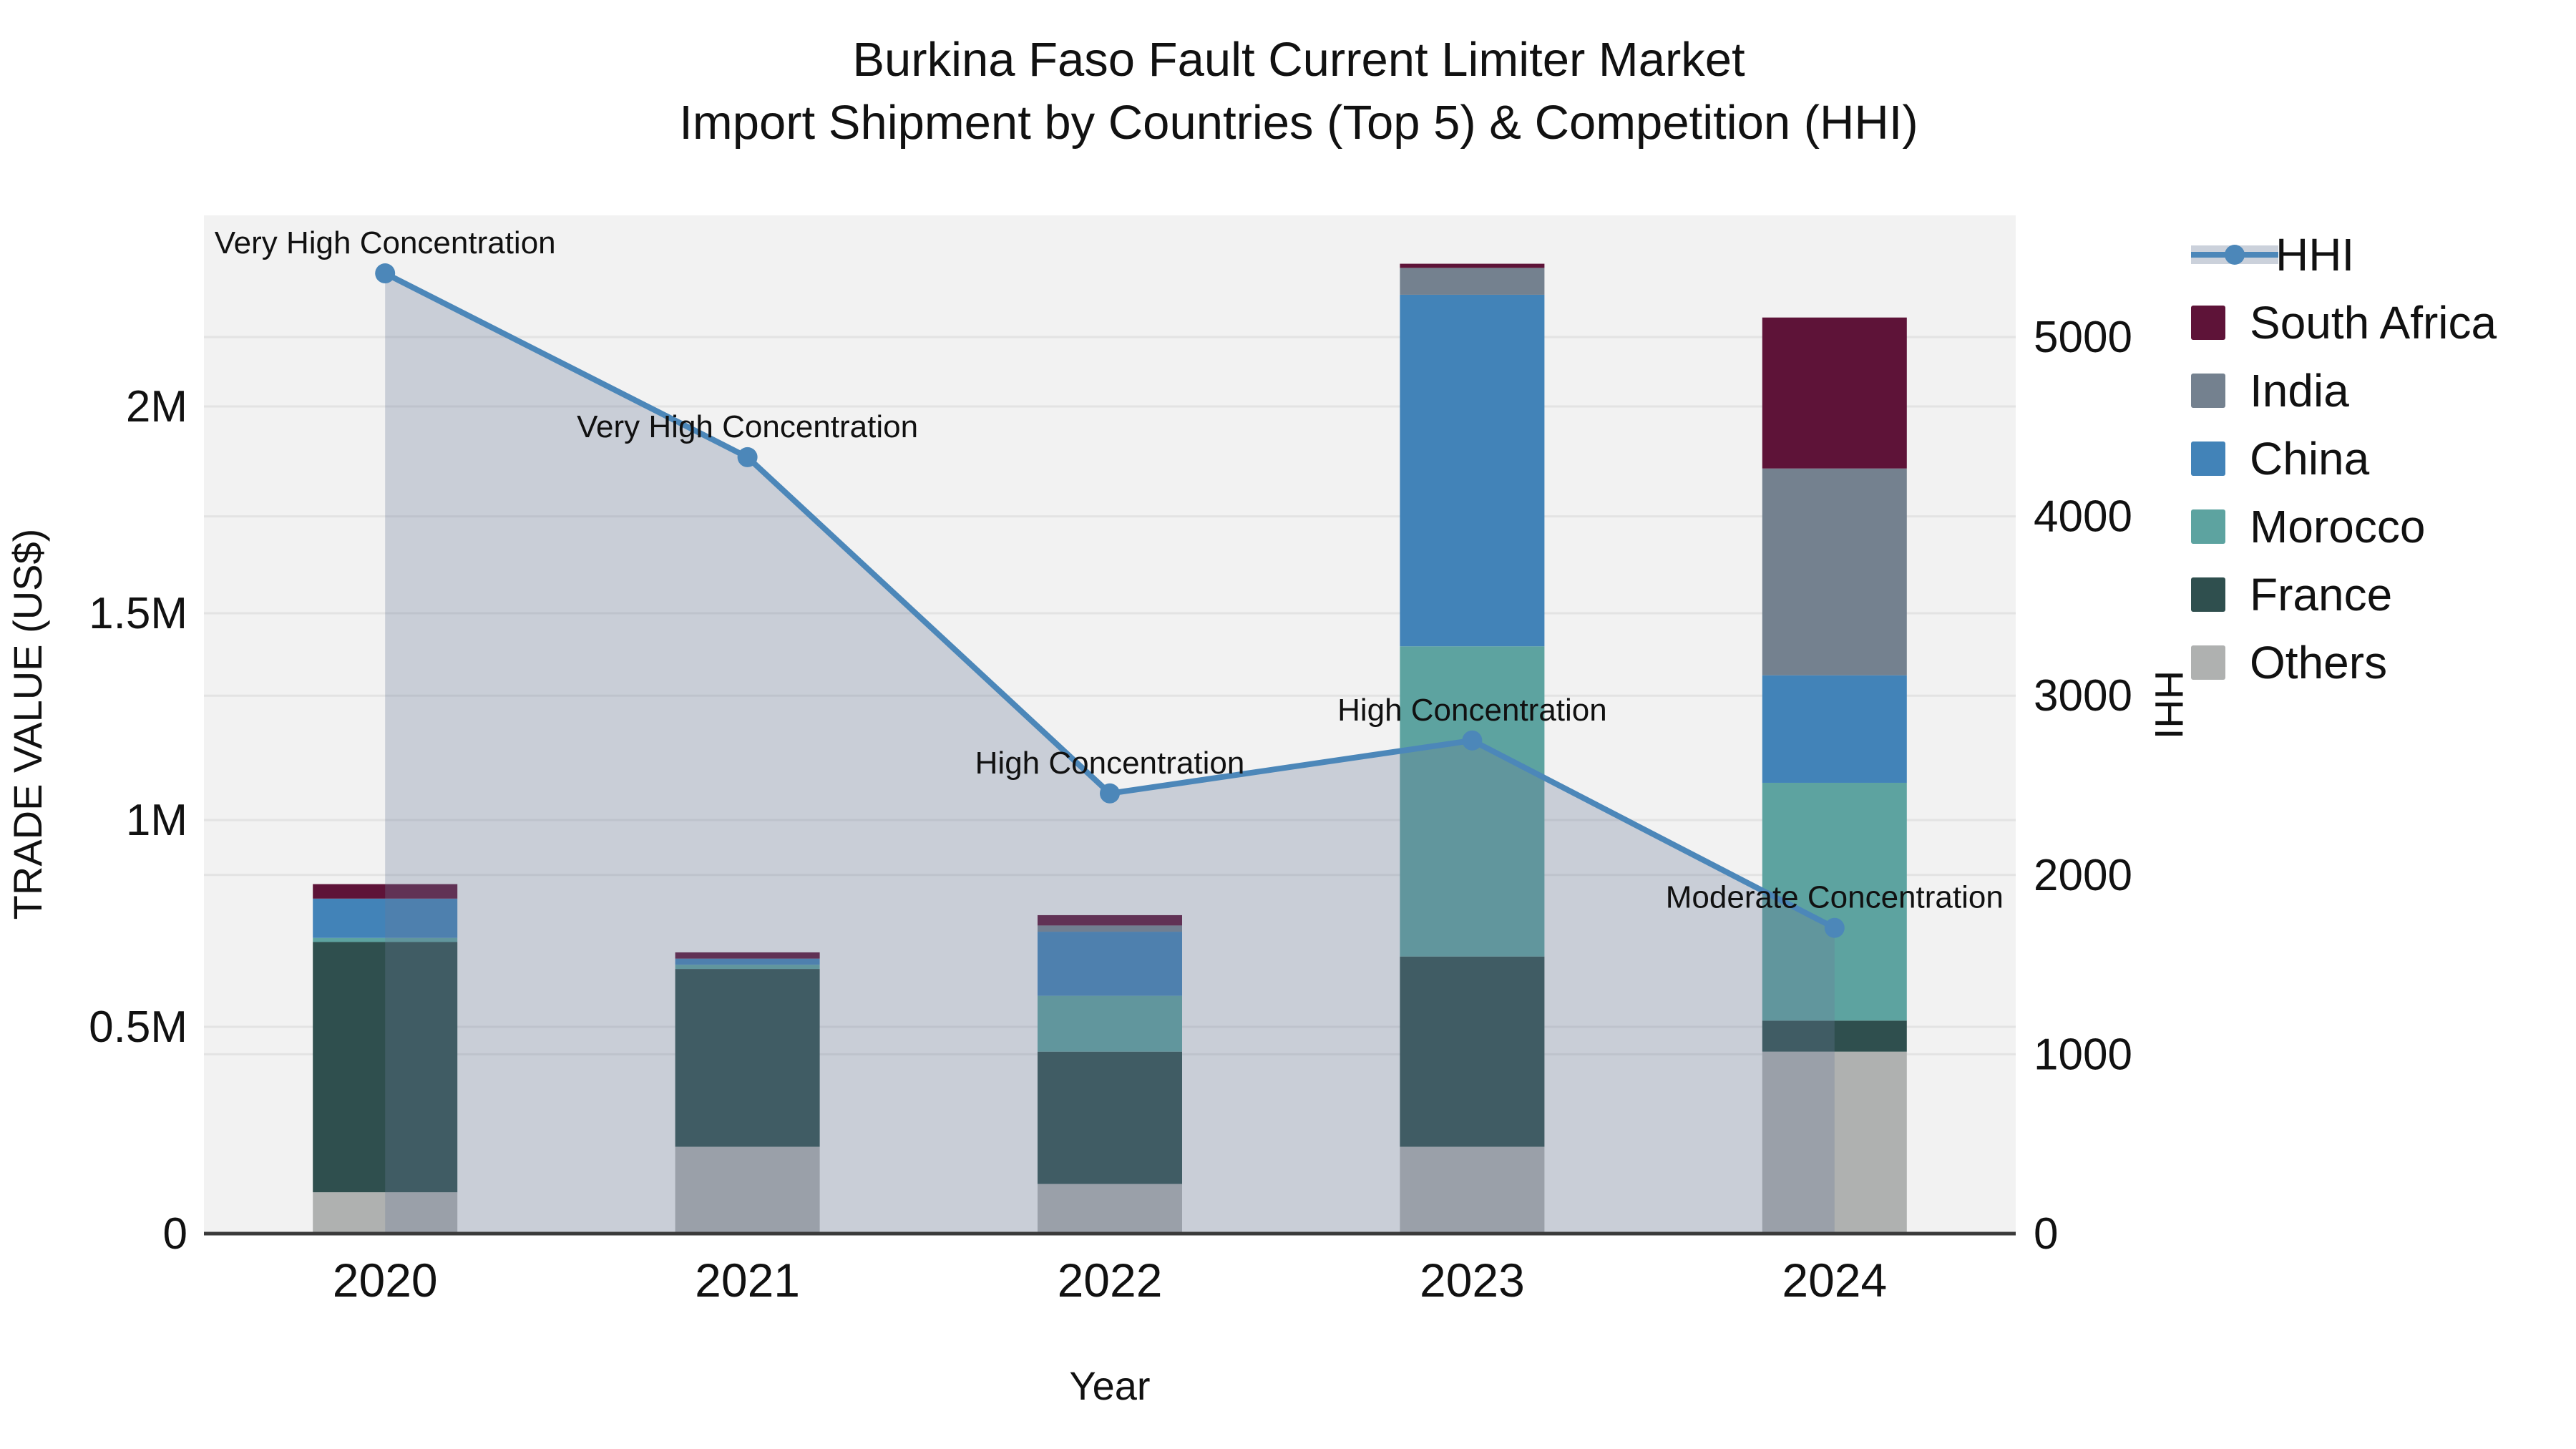 The height and width of the screenshot is (1449, 2576). What do you see at coordinates (2315, 254) in the screenshot?
I see `legend-label: HHI` at bounding box center [2315, 254].